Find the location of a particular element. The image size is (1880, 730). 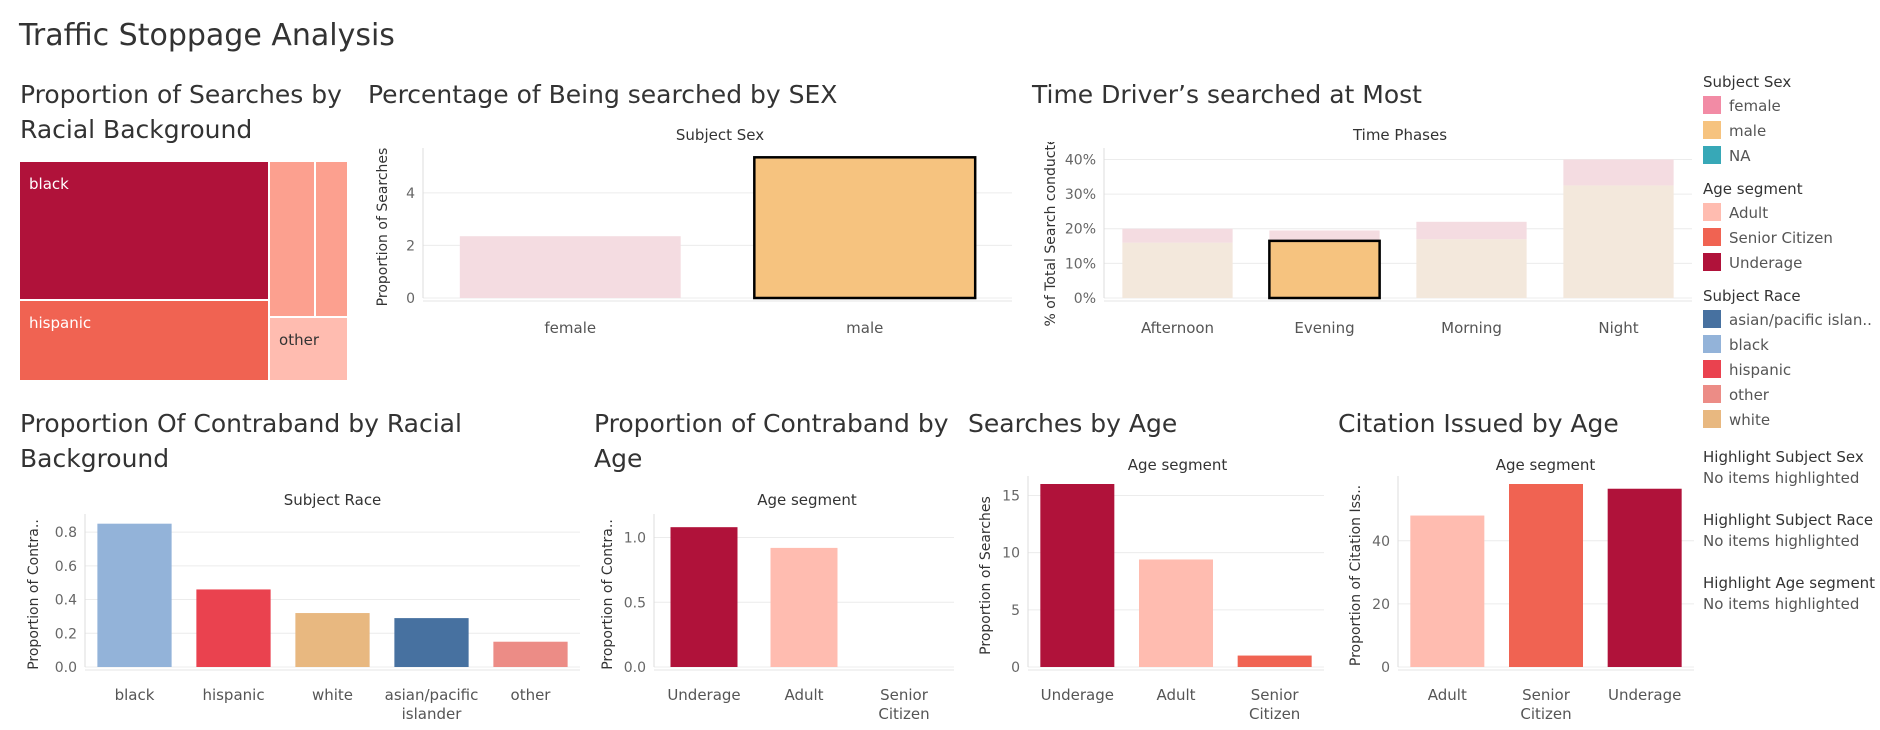

x-tick-label-asian-pacific-islander: islander is located at coordinates (432, 714).